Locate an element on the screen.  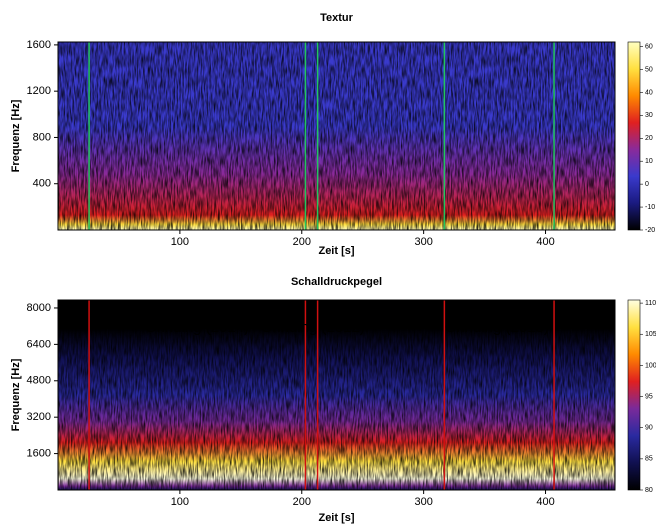
chart-title: Schalldruckpegel is located at coordinates (336, 282).